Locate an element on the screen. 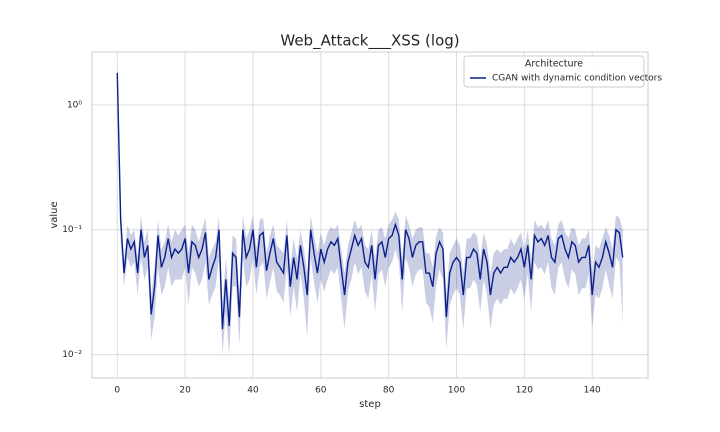  x-tick-label: 100 is located at coordinates (456, 391).